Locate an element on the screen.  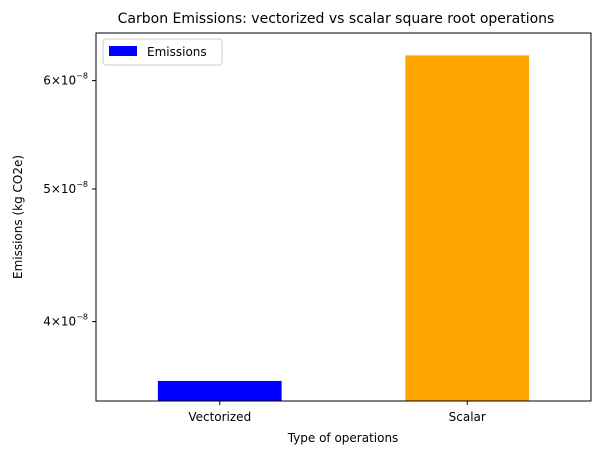
legend-box is located at coordinates (162, 52).